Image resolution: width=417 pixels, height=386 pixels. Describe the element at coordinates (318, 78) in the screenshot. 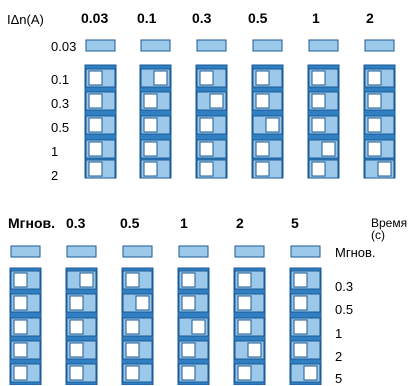

I see `top-switch-4-row-0-knob` at that location.